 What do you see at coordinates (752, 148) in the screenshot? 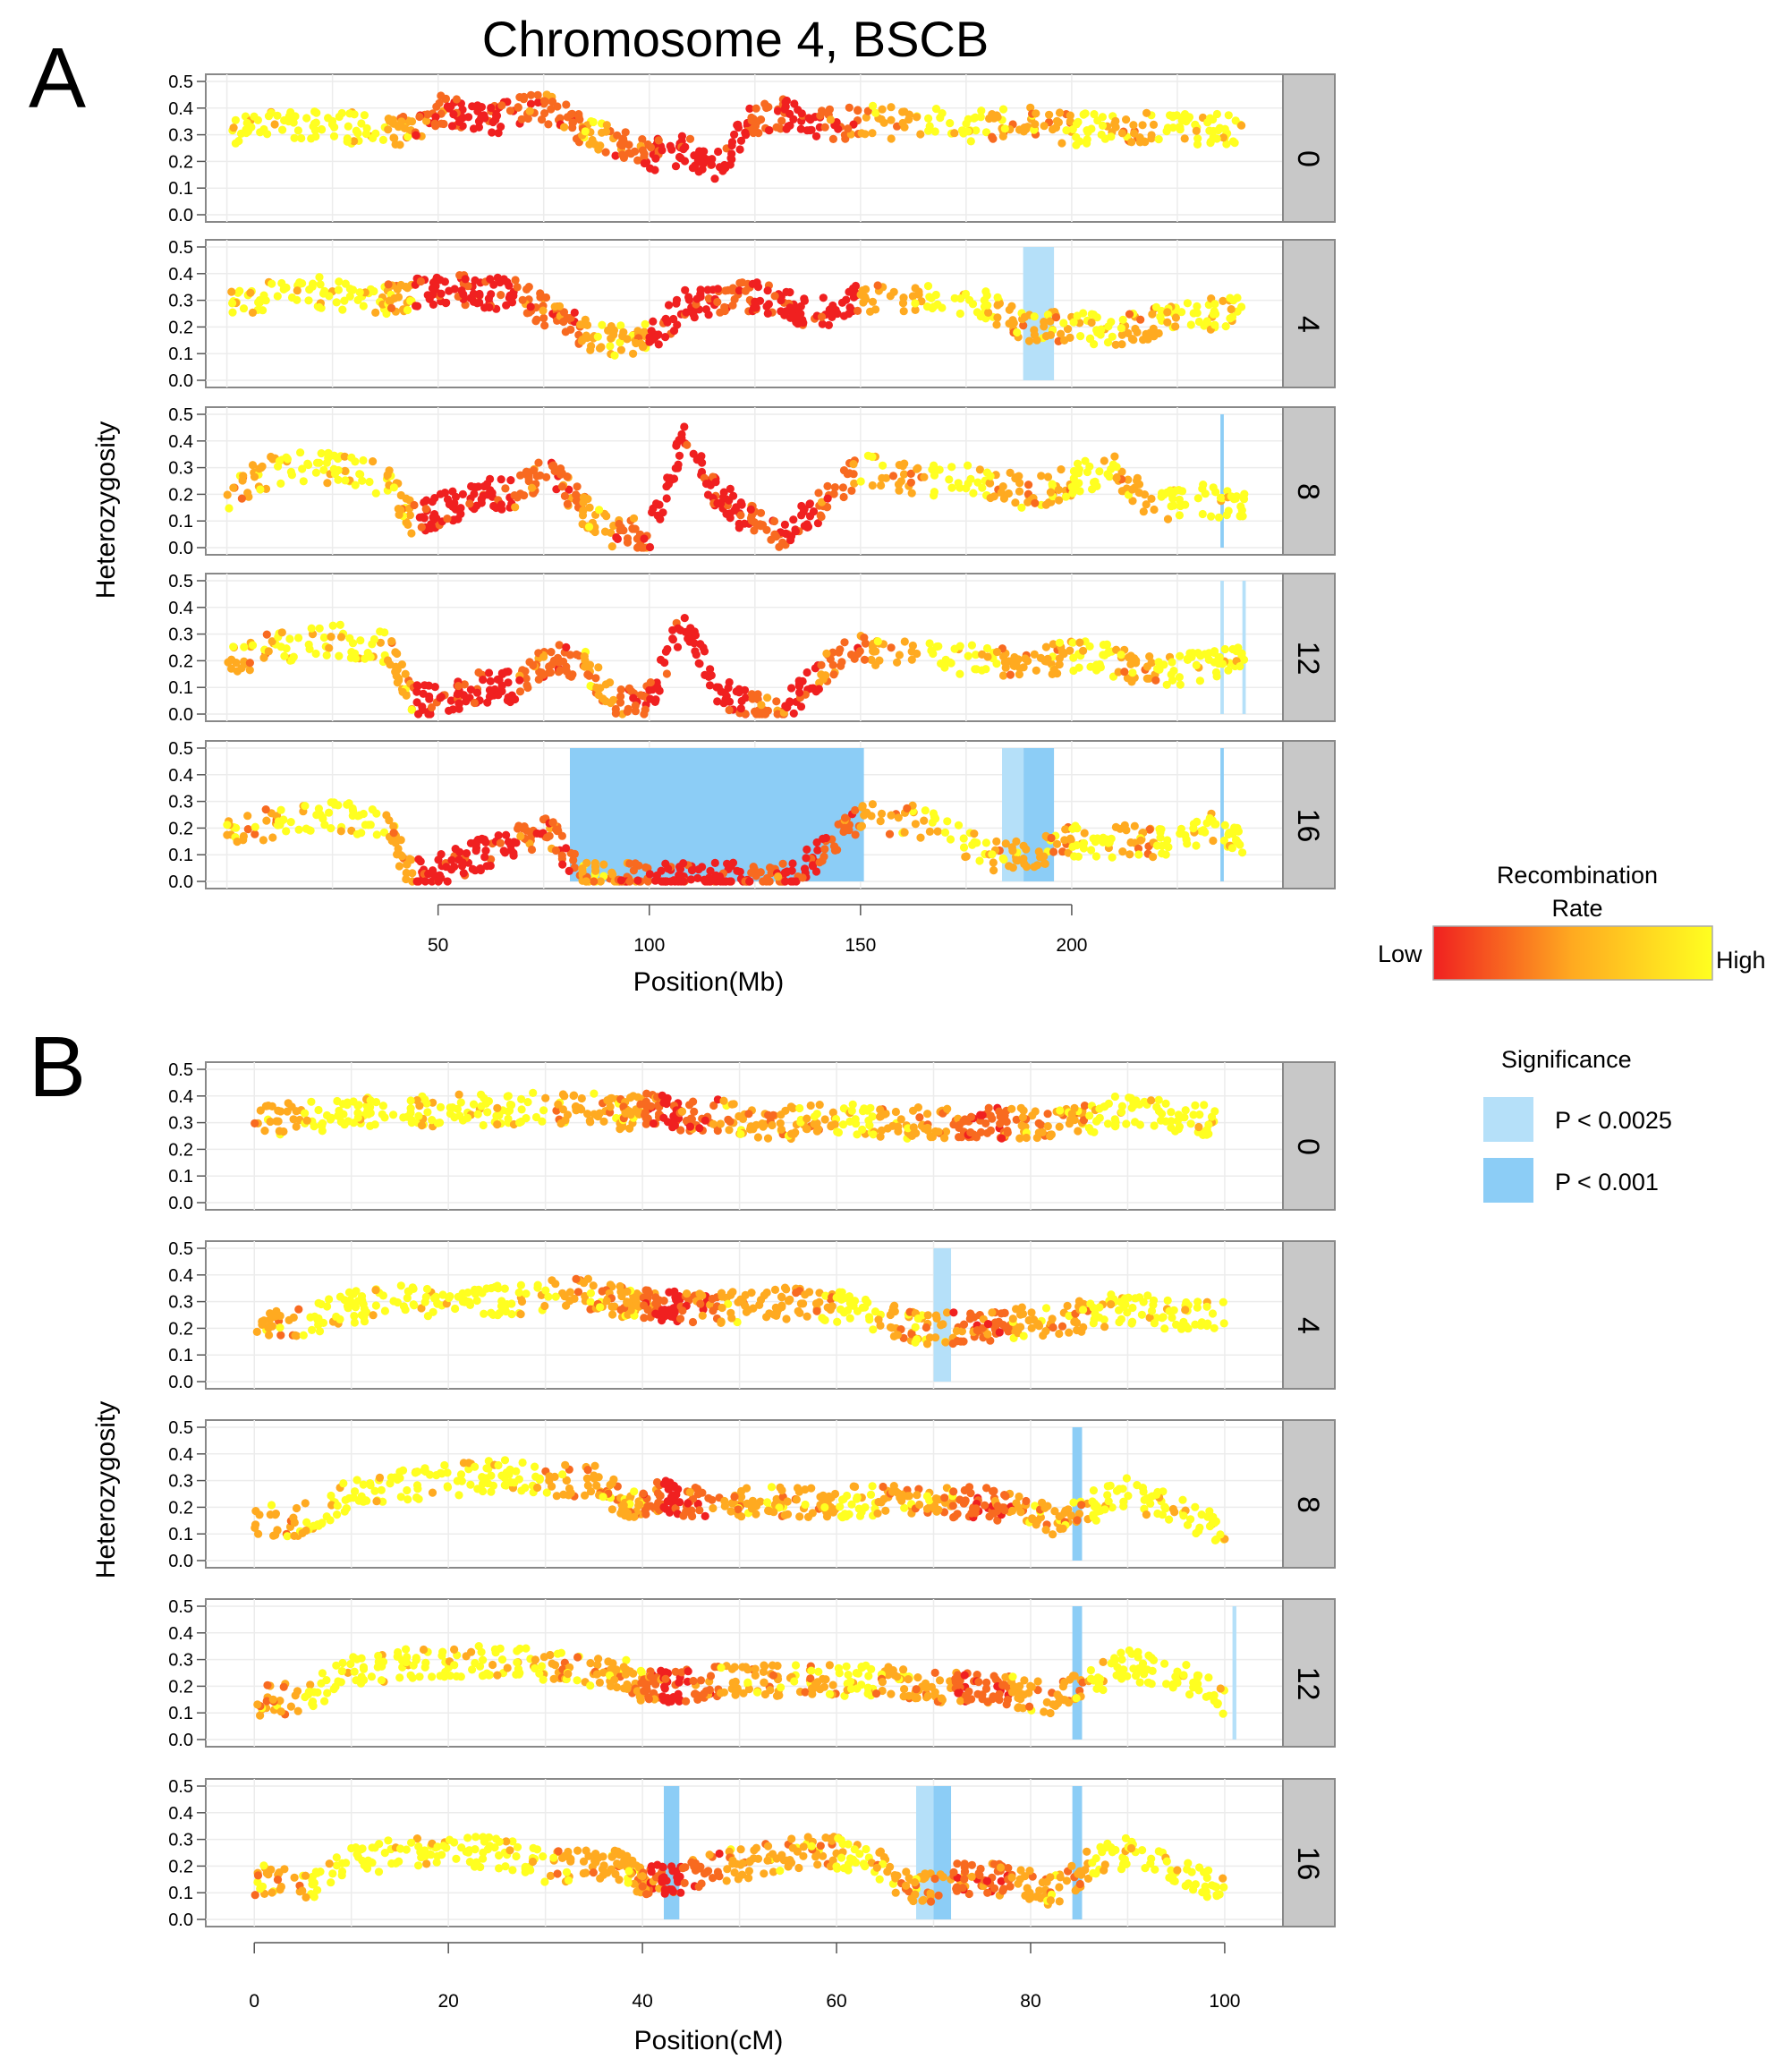
I see `facet-a-0: 0.00.10.20.30.40.50` at bounding box center [752, 148].